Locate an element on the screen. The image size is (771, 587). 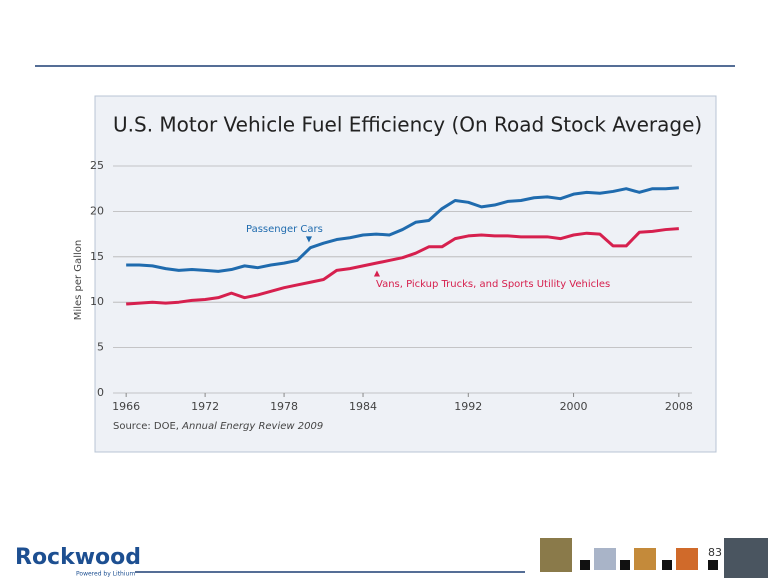
x-tick-label: 2008 is located at coordinates (679, 406).